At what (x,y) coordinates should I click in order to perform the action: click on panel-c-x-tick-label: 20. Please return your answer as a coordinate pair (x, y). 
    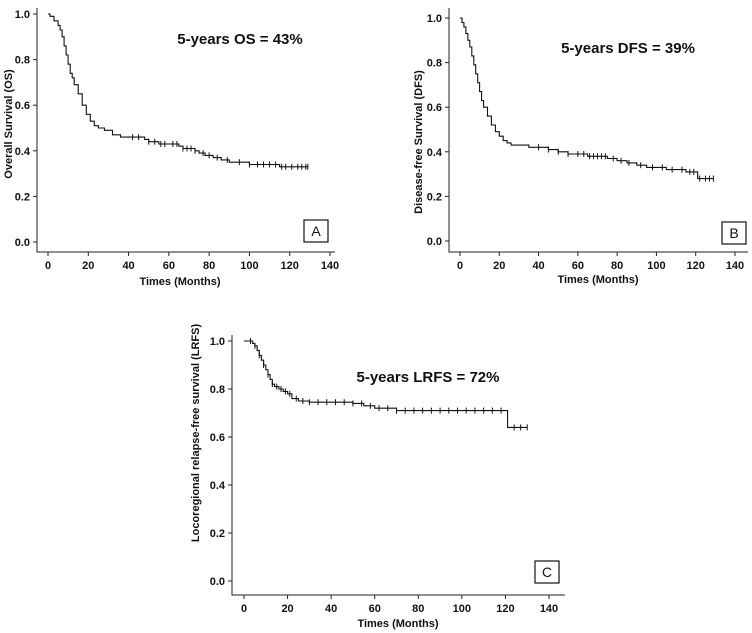
    Looking at the image, I should click on (287, 609).